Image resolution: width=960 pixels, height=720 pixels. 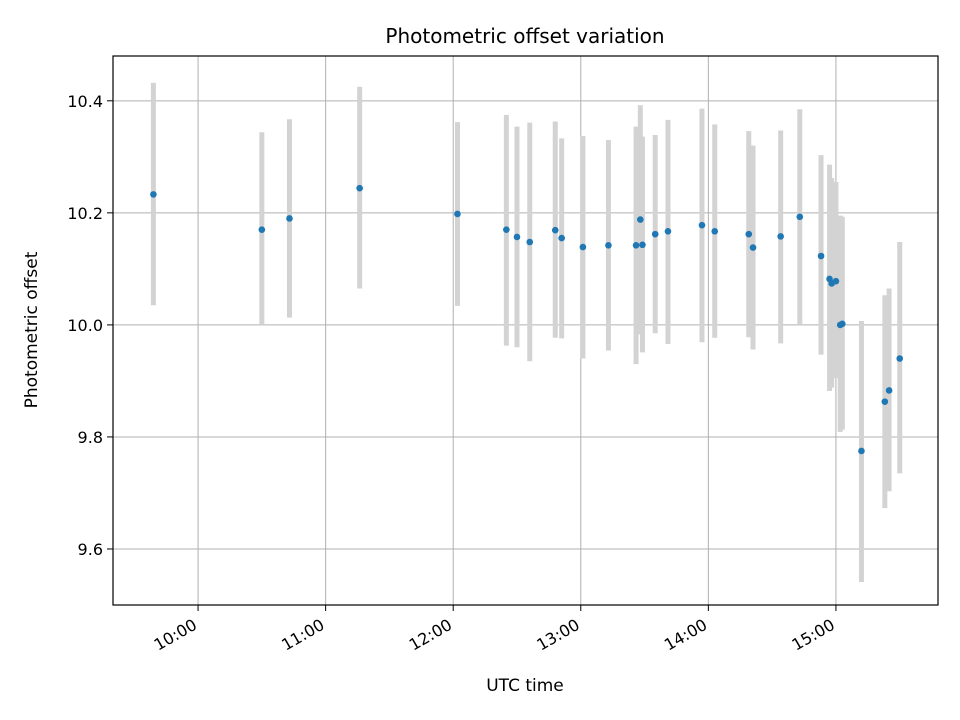 What do you see at coordinates (85, 325) in the screenshot?
I see `y-tick-label: 10.0` at bounding box center [85, 325].